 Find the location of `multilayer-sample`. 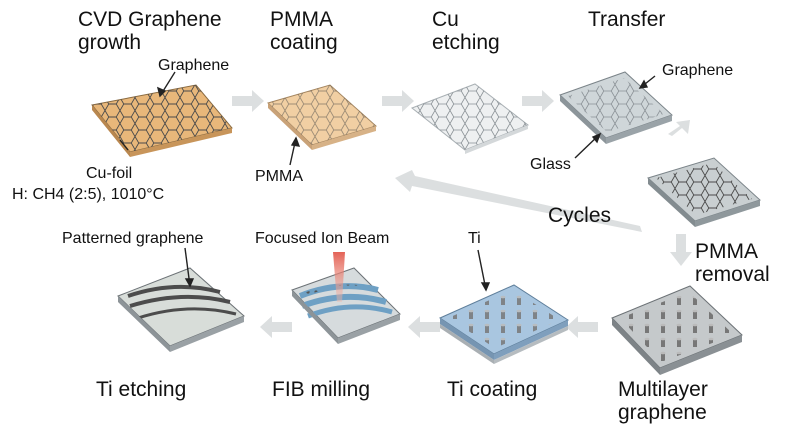

multilayer-sample is located at coordinates (677, 330).